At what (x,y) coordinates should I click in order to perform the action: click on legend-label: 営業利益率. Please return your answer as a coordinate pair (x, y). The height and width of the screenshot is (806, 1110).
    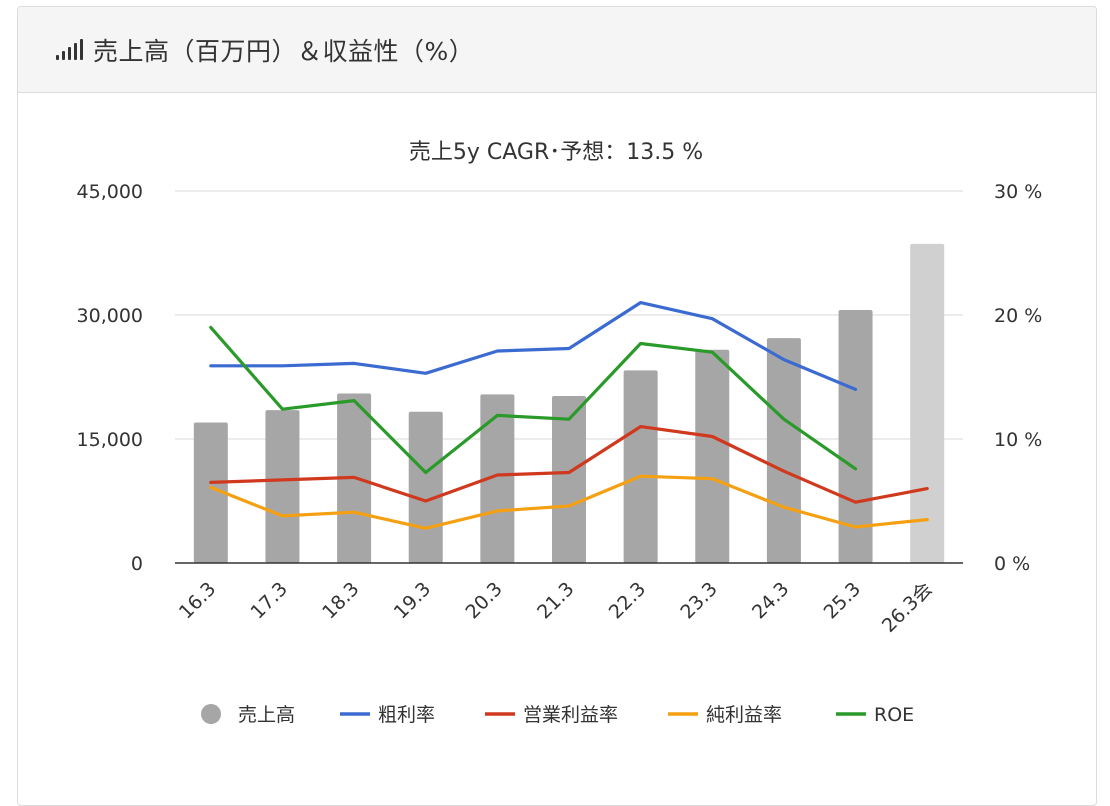
    Looking at the image, I should click on (570, 715).